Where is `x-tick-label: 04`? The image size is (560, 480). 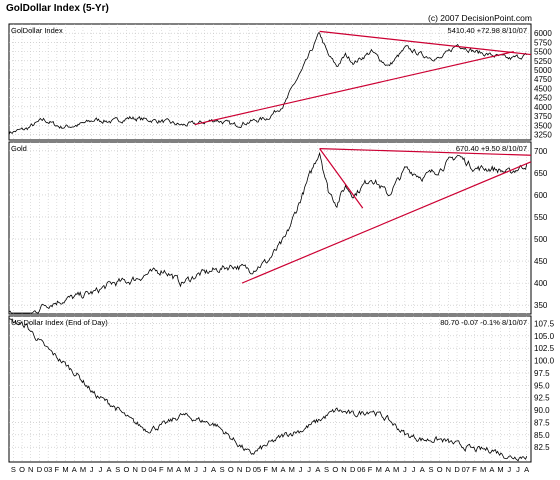
x-tick-label: 04 is located at coordinates (152, 469).